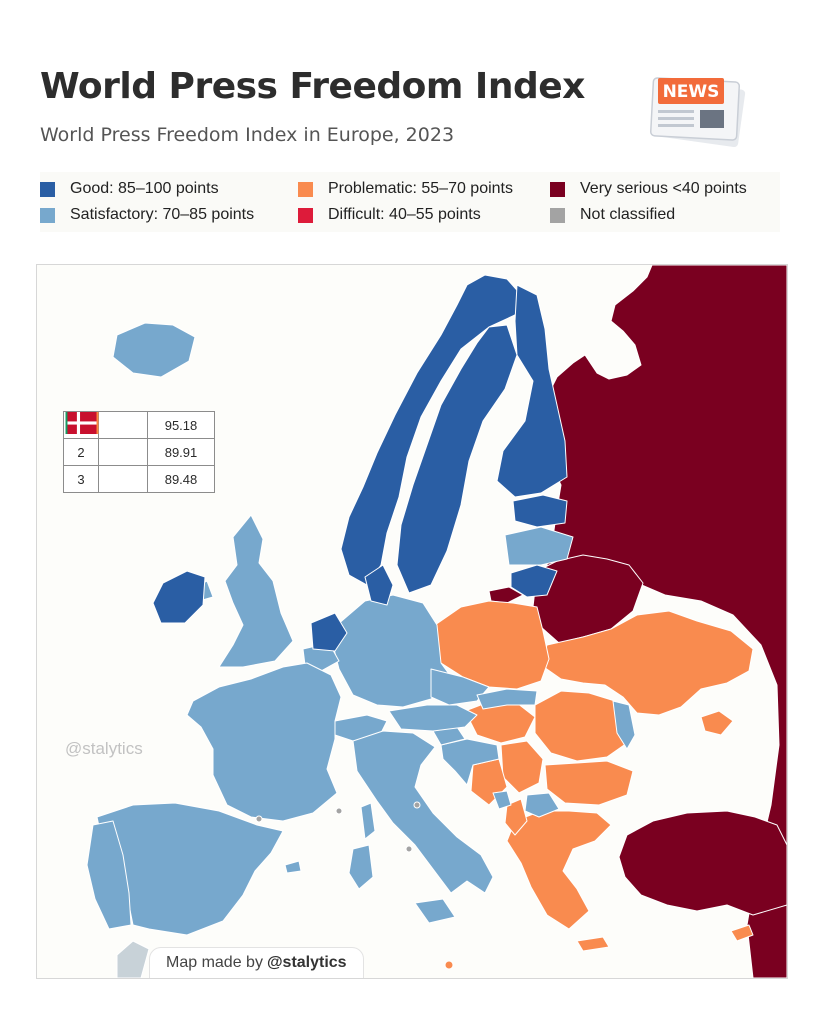 The width and height of the screenshot is (819, 1024). I want to click on legend-label-problematic: Problematic: 55–70 points, so click(420, 188).